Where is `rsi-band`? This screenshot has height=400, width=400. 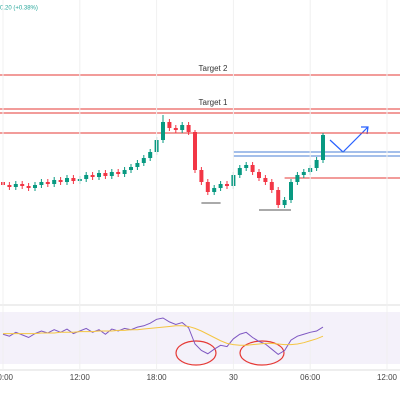
rsi-band is located at coordinates (200, 338).